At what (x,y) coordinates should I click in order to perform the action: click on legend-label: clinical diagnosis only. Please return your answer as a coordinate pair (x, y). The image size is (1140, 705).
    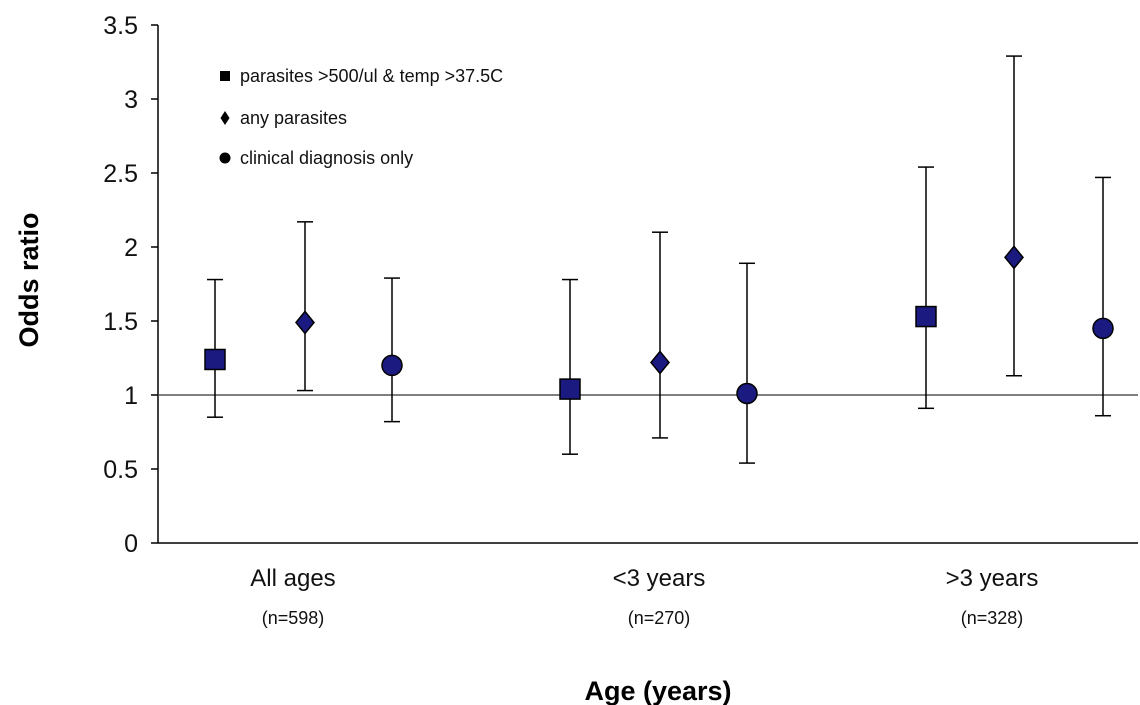
    Looking at the image, I should click on (326, 158).